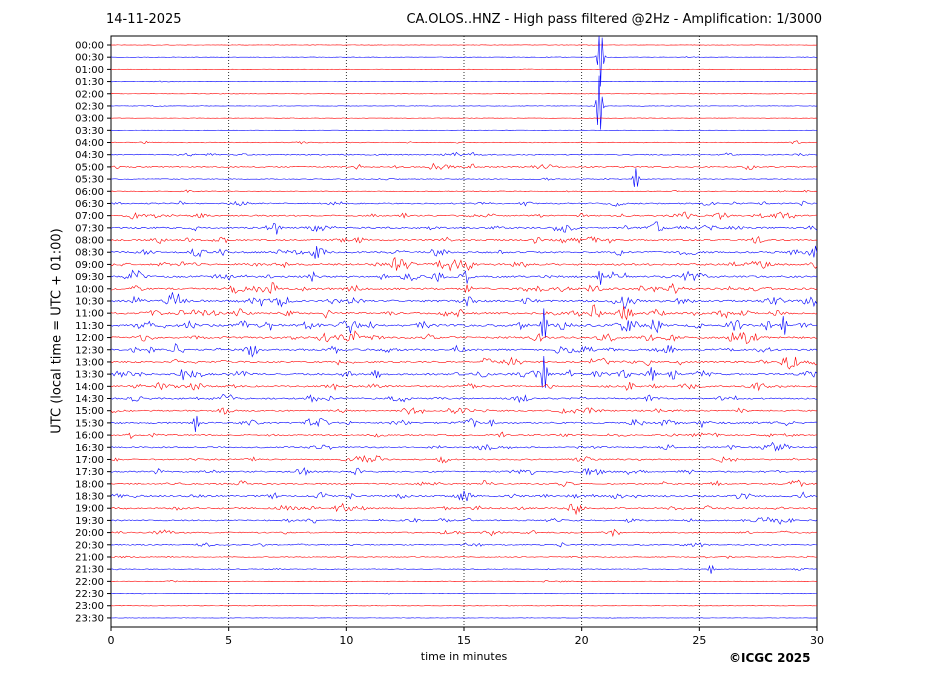  Describe the element at coordinates (89, 58) in the screenshot. I see `row-time-label: 00:30` at that location.